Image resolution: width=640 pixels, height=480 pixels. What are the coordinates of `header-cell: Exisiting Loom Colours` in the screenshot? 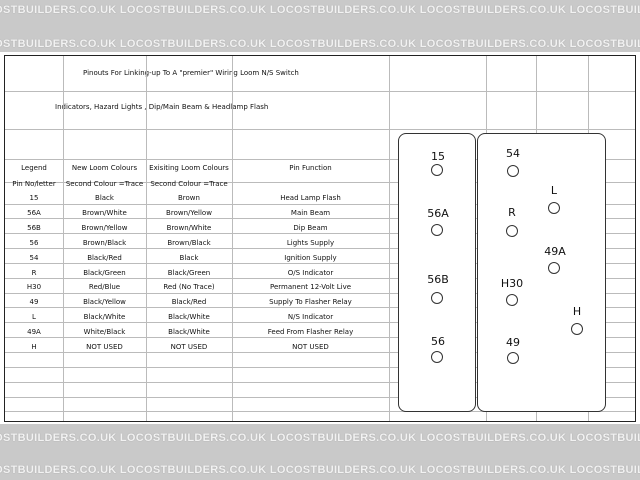 It's located at (189, 168).